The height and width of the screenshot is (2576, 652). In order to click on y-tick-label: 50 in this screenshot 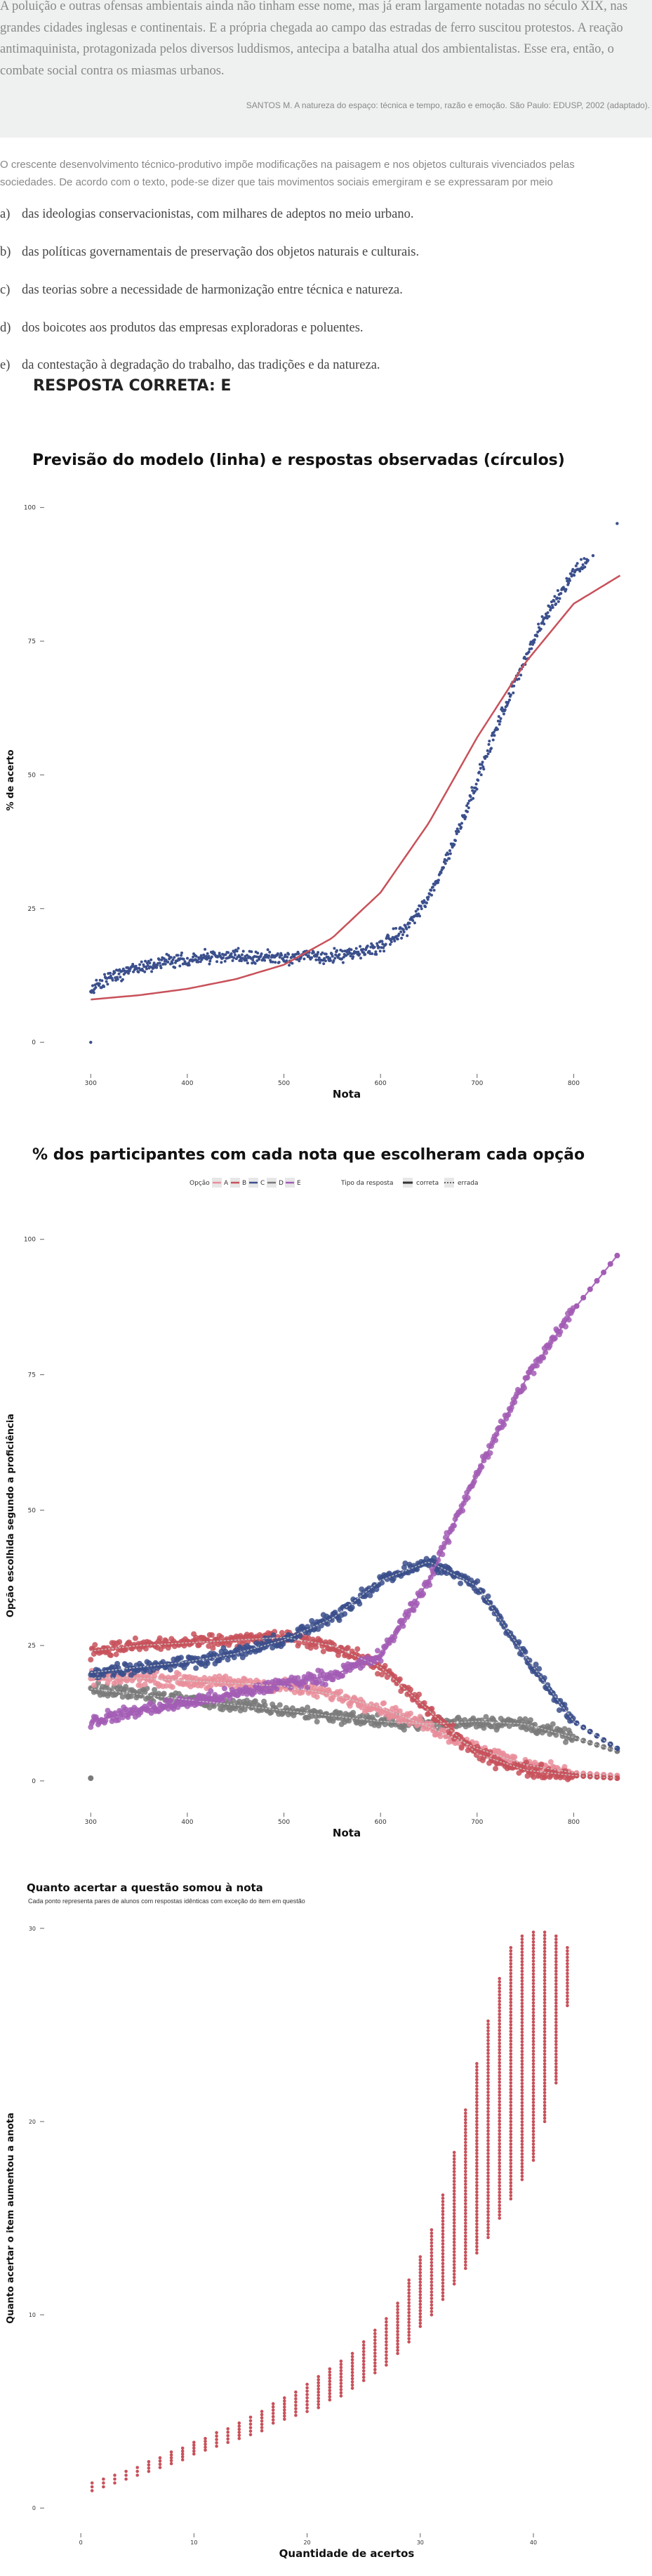, I will do `click(32, 1510)`.